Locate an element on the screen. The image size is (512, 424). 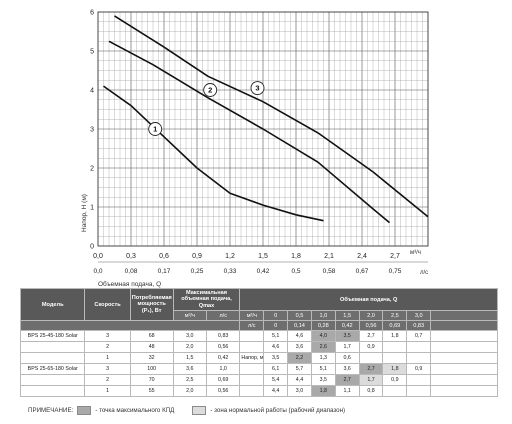
table-cell: 0,7 is located at coordinates (419, 336).